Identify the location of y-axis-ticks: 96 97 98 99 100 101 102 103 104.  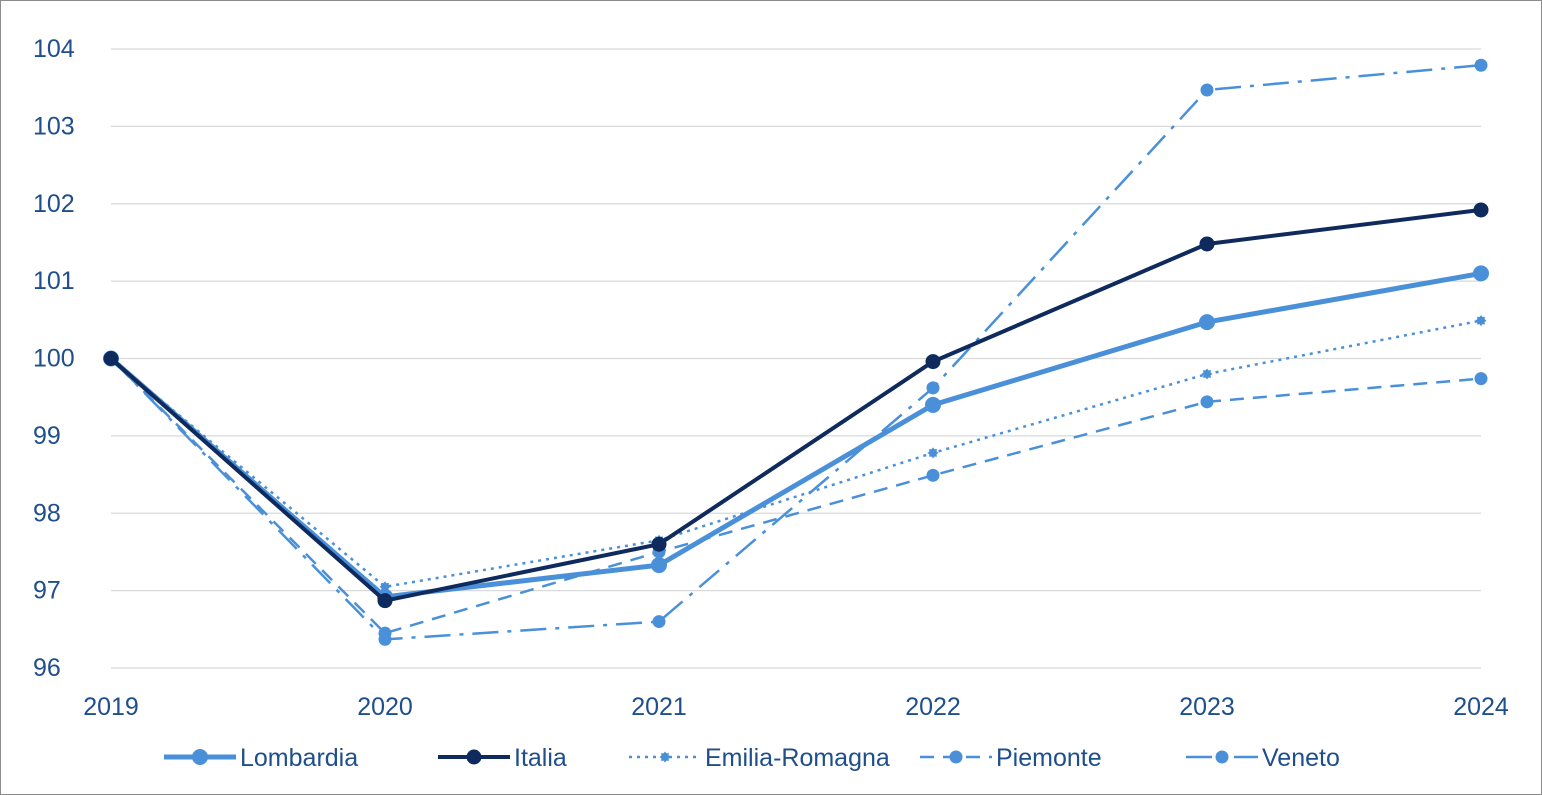
(54, 358).